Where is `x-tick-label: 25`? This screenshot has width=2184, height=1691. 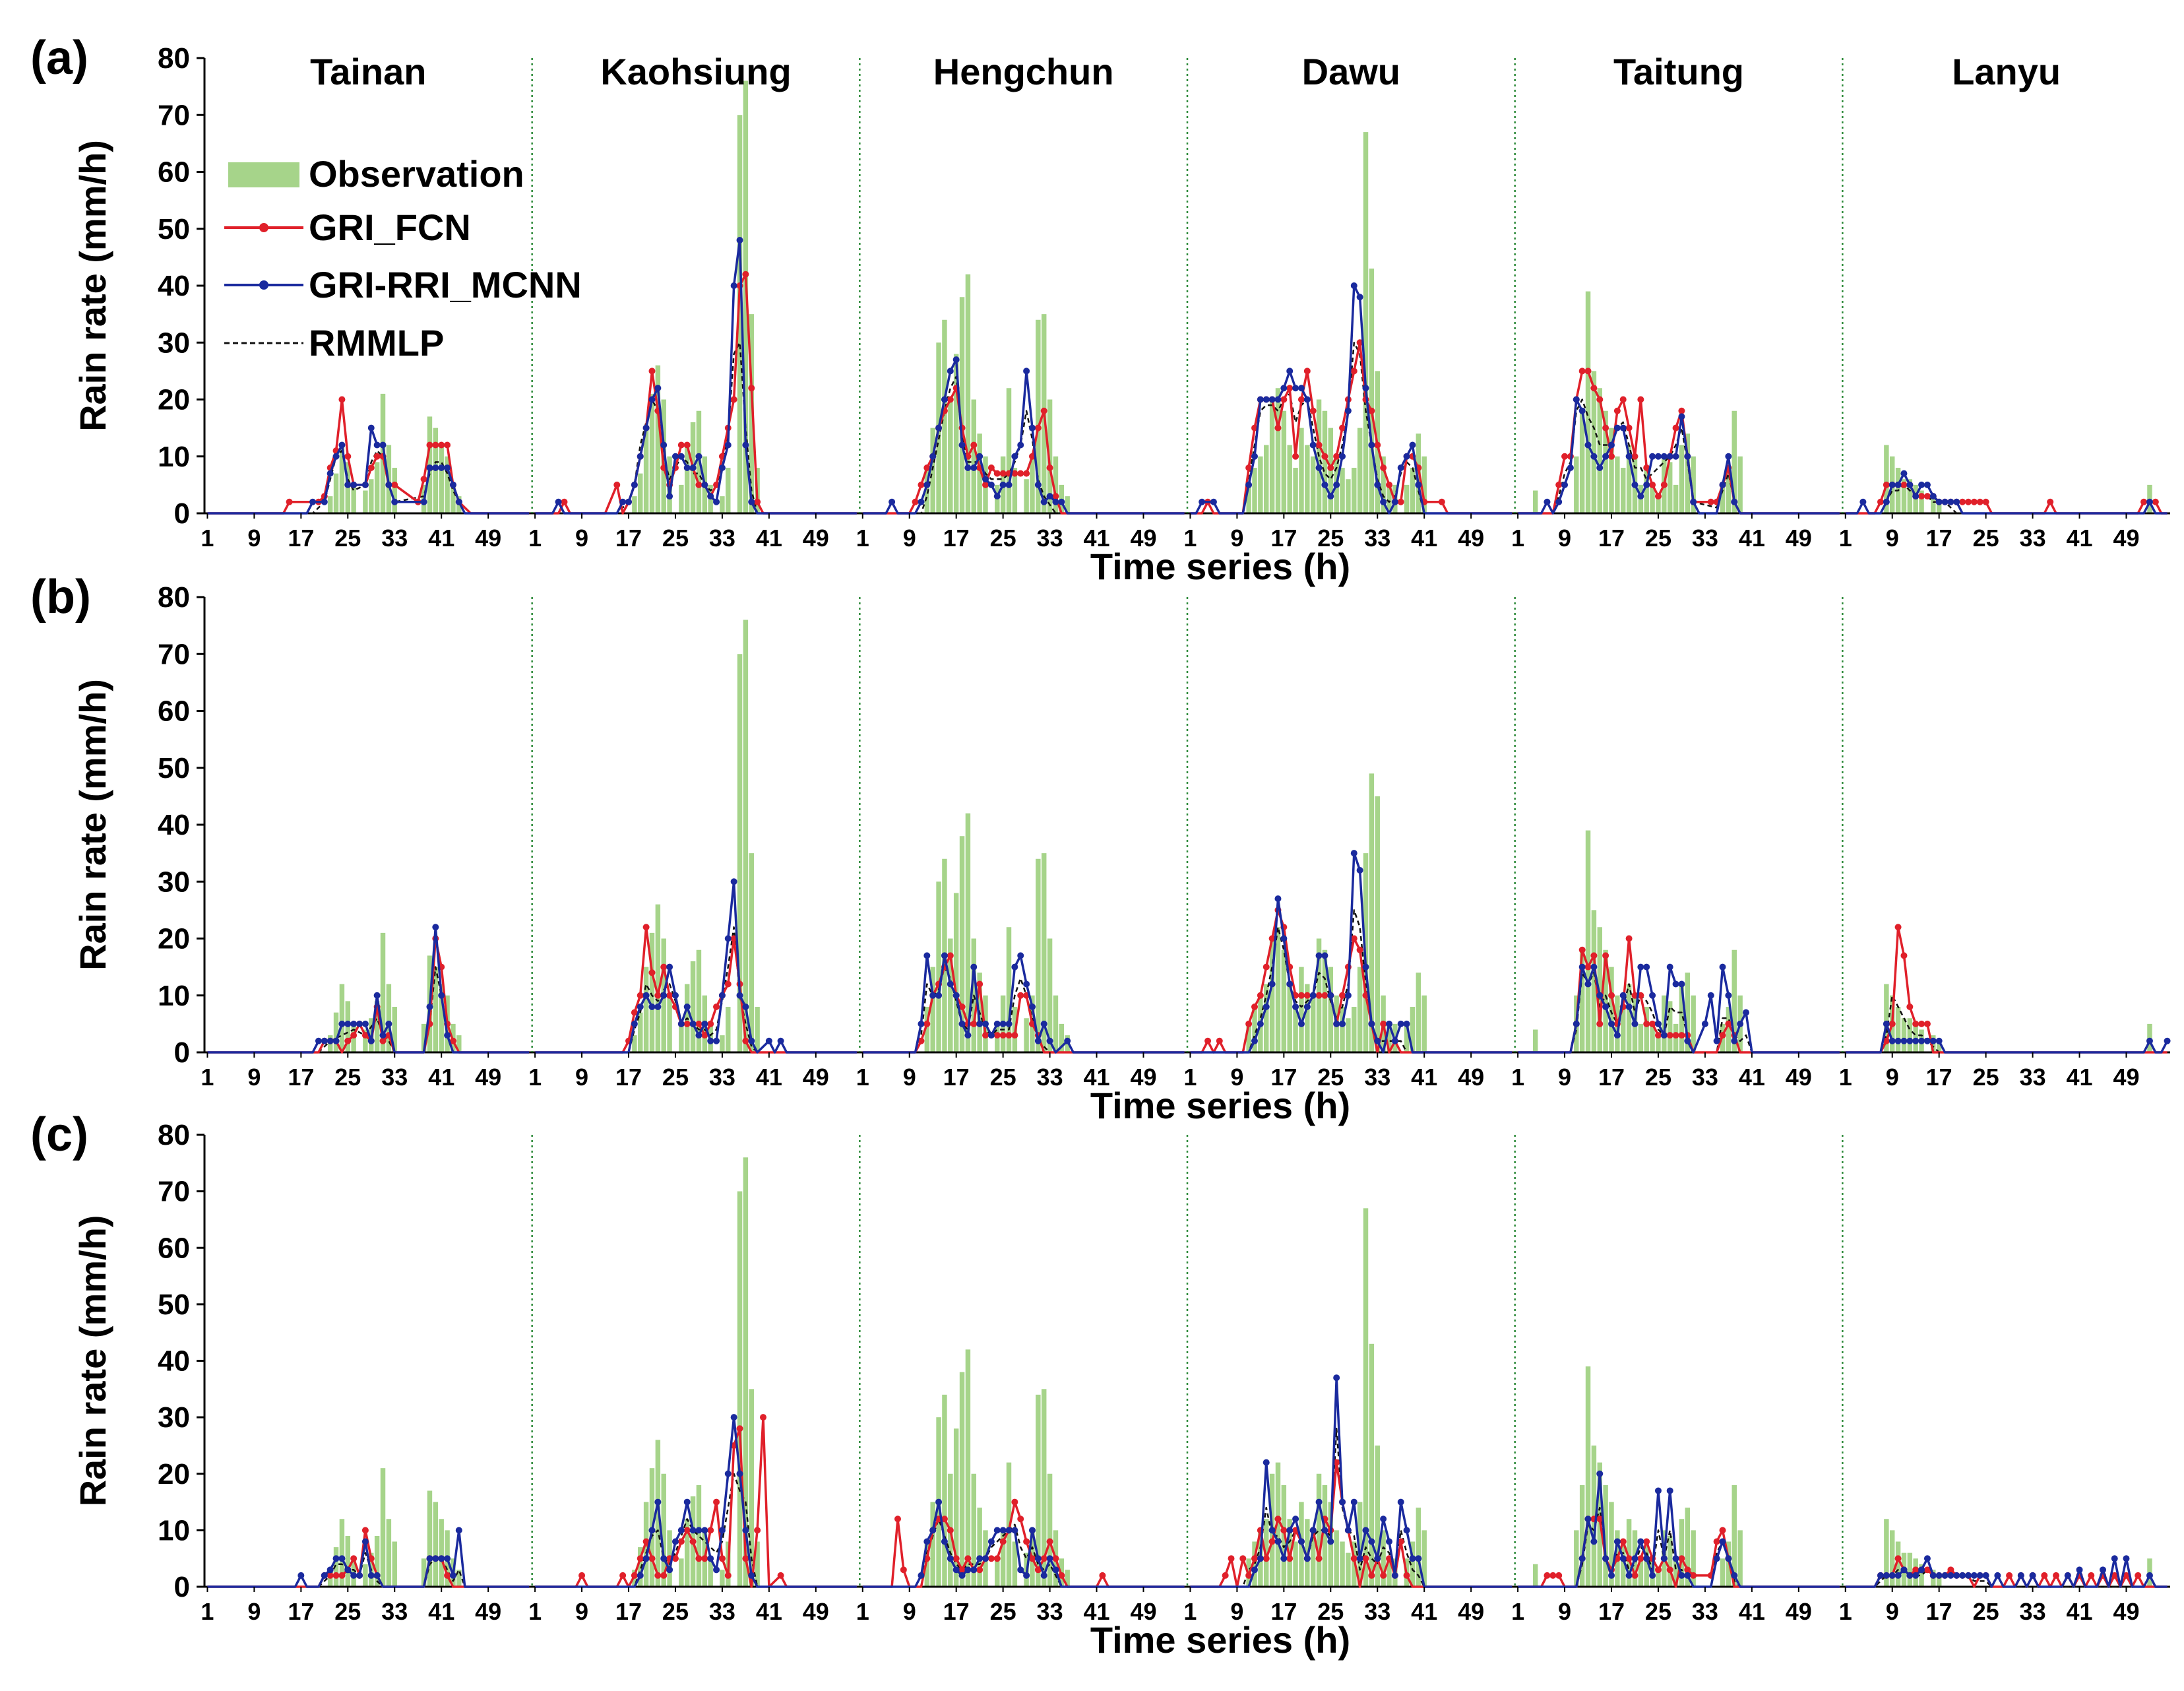
x-tick-label: 25 is located at coordinates (1986, 1077).